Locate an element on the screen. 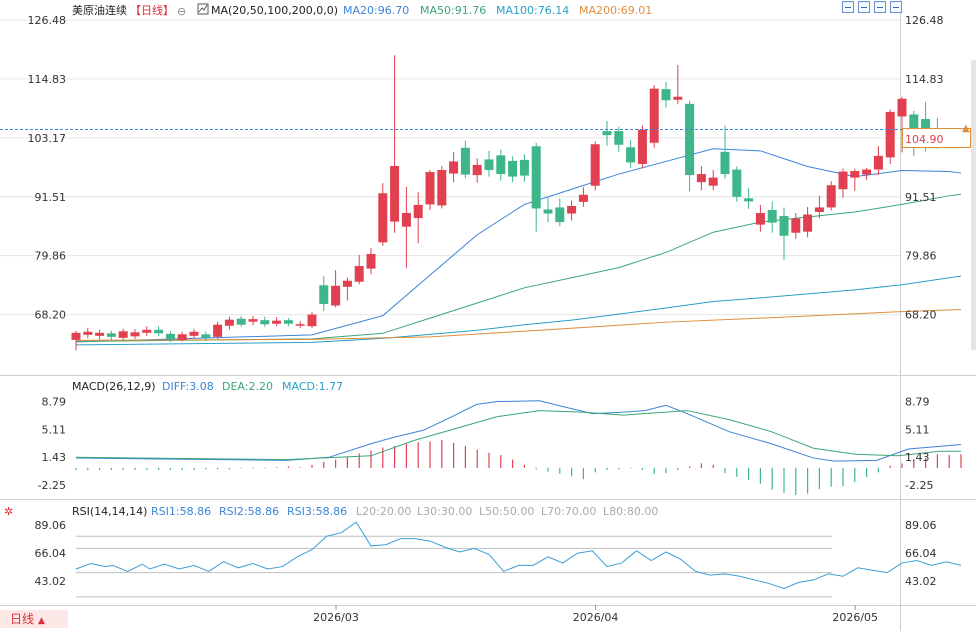 The width and height of the screenshot is (976, 635). macd-tick-label-right: -2.25 is located at coordinates (919, 485).